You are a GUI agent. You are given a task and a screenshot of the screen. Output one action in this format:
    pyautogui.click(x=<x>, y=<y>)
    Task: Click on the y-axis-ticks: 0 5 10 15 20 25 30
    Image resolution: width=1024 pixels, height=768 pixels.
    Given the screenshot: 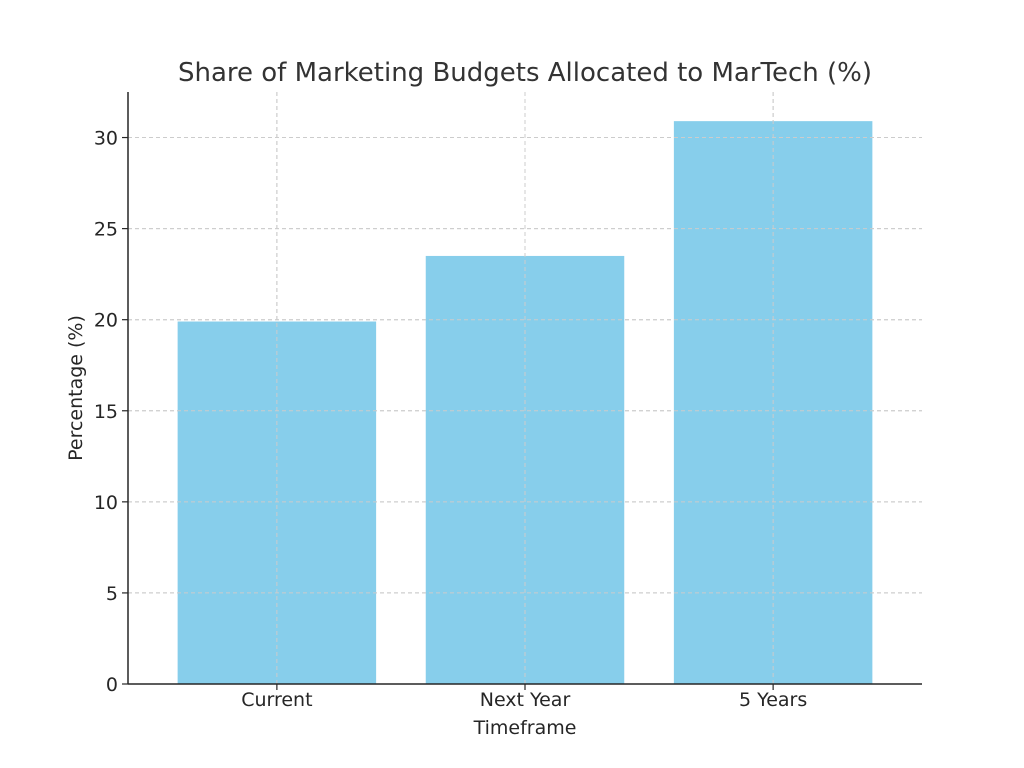 What is the action you would take?
    pyautogui.click(x=111, y=412)
    